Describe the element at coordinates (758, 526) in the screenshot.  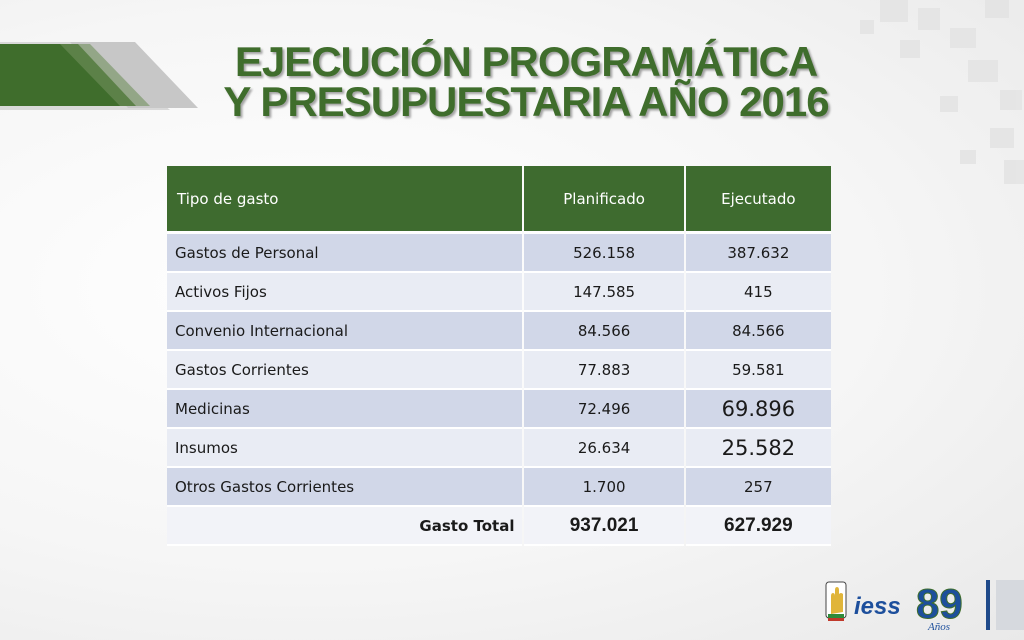
I see `total-ejecutado: 627.929` at that location.